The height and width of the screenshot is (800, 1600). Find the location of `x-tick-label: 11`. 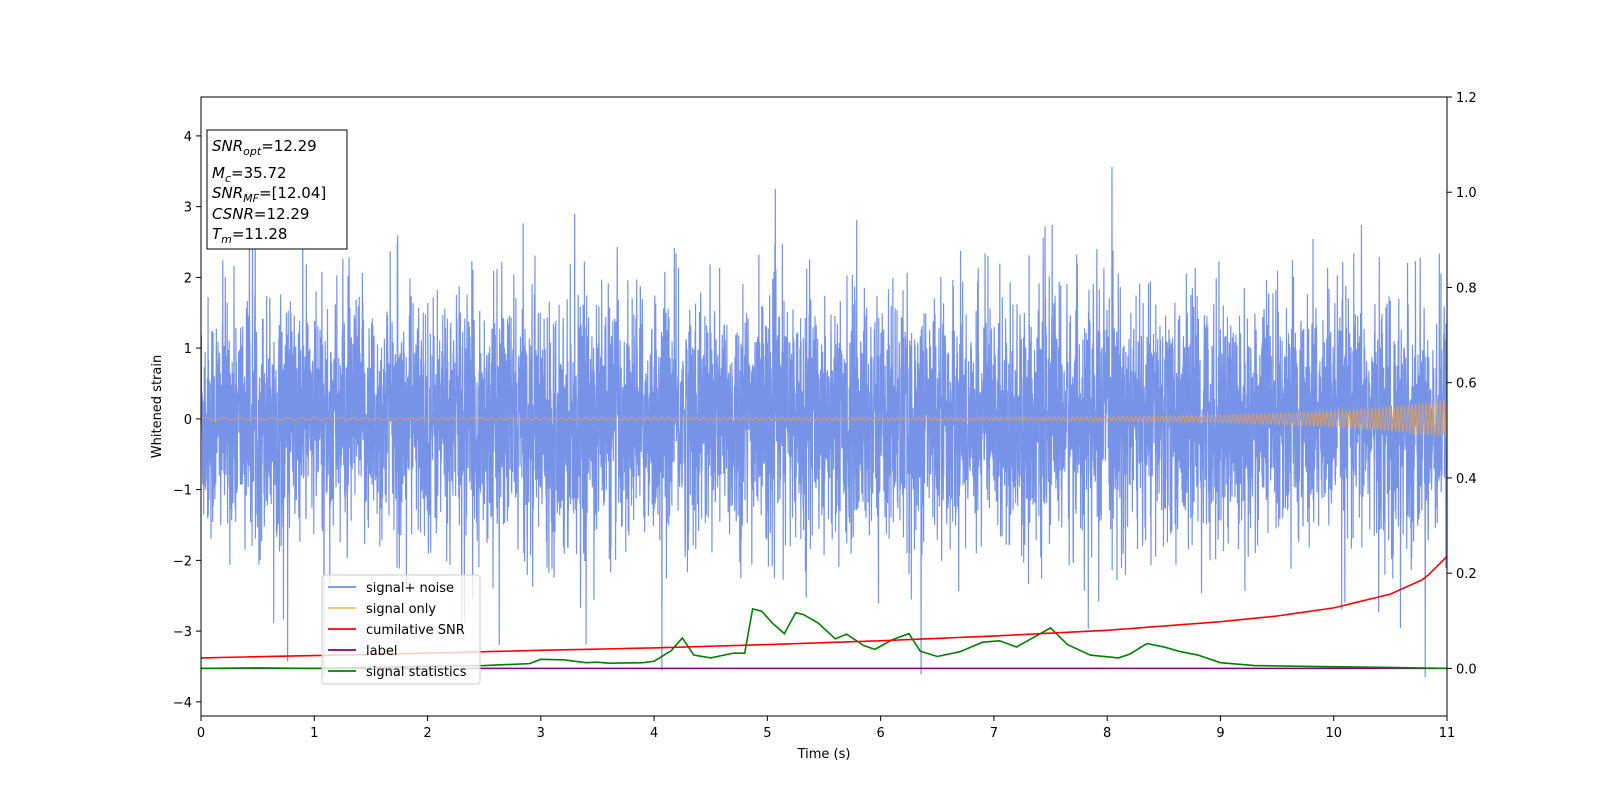

x-tick-label: 11 is located at coordinates (1447, 733).